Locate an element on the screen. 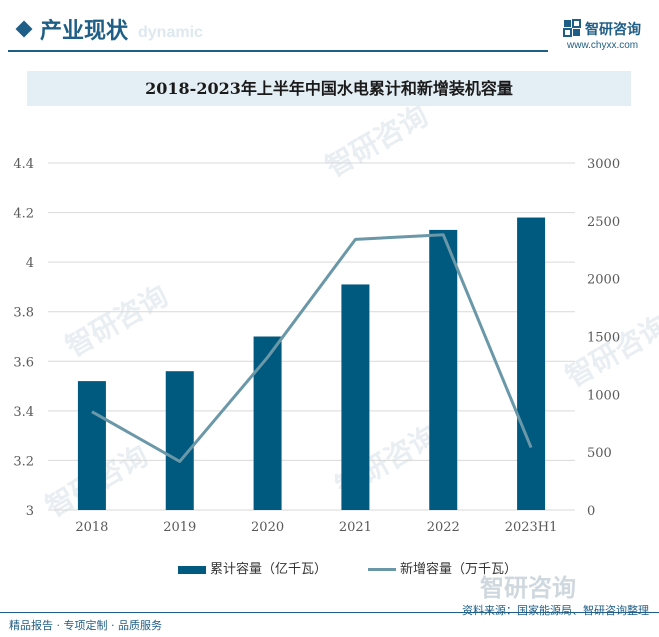 This screenshot has width=659, height=637. x-tick-label: 2020 is located at coordinates (267, 527).